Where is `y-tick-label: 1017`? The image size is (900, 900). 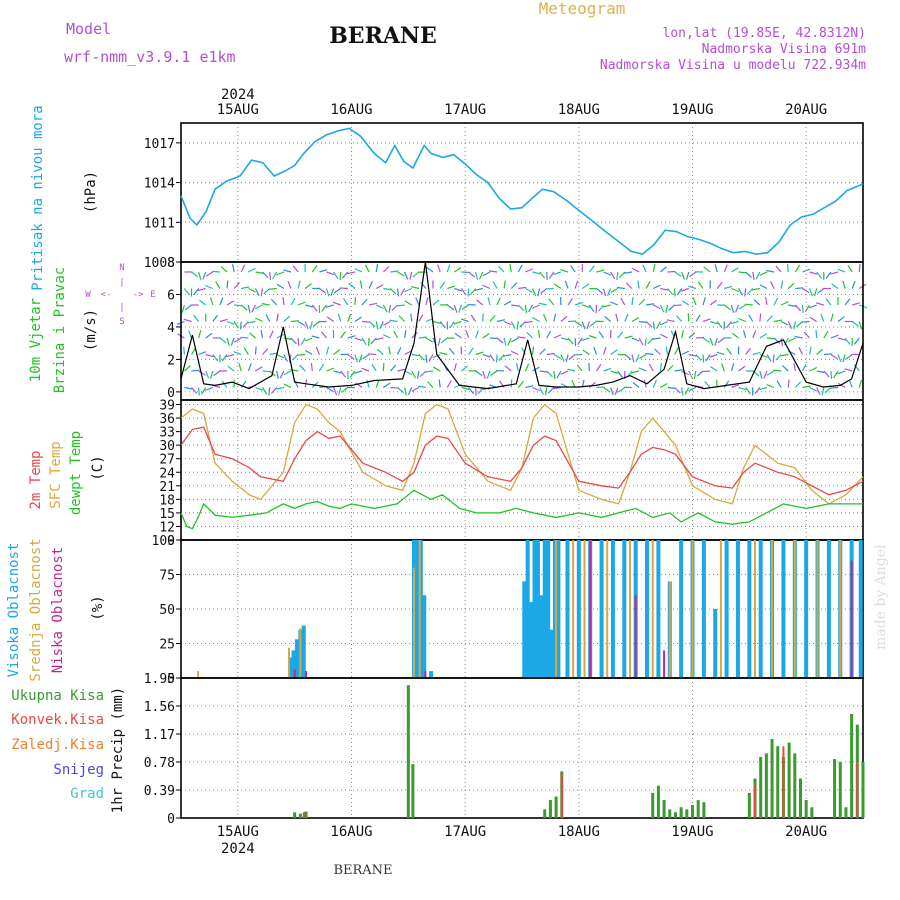 y-tick-label: 1017 is located at coordinates (159, 144).